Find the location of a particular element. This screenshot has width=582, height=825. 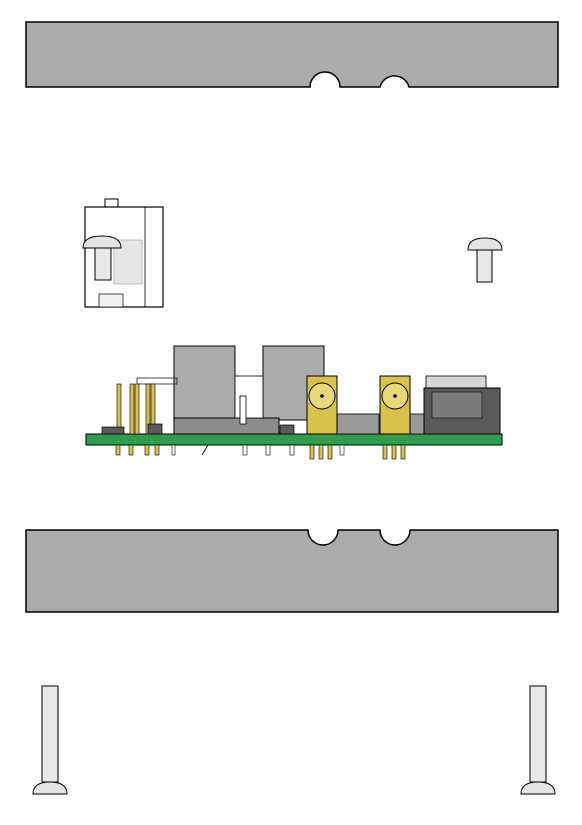

sma-connector-right is located at coordinates (395, 417).